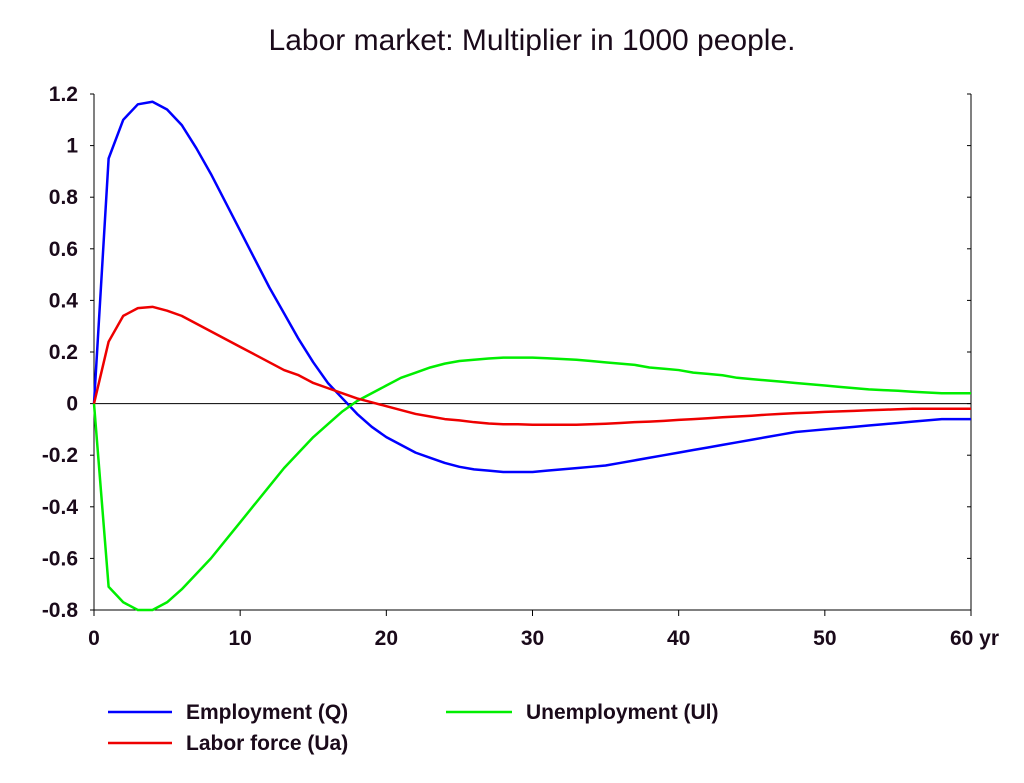 This screenshot has width=1024, height=783. Describe the element at coordinates (60, 507) in the screenshot. I see `y-tick-label: -0.4` at that location.